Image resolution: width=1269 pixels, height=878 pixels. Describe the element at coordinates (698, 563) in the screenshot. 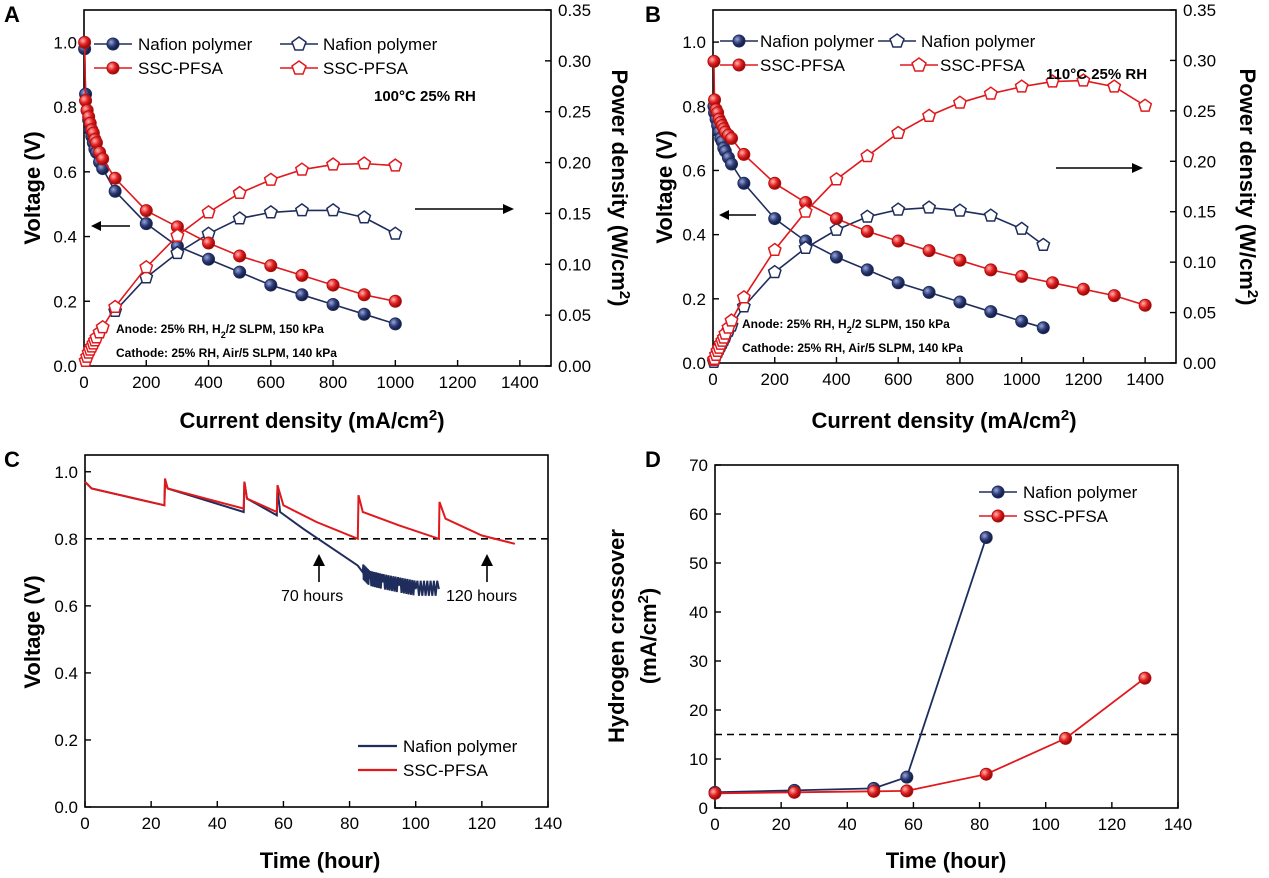

I see `panel-d-y-tick-label: 50` at that location.